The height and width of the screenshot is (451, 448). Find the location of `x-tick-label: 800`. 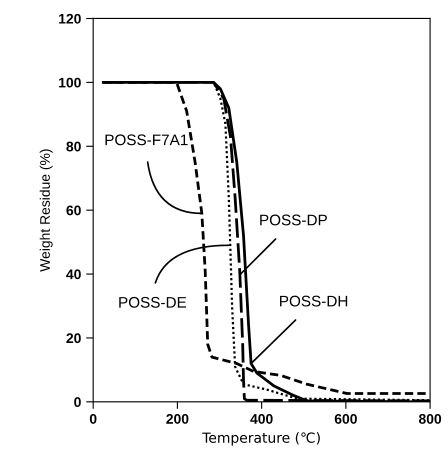

x-tick-label: 800 is located at coordinates (430, 419).